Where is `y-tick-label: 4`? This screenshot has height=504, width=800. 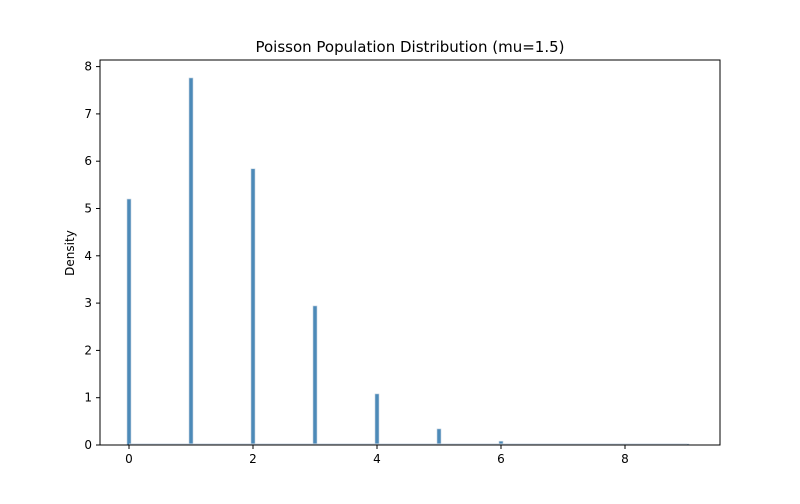
y-tick-label: 4 is located at coordinates (88, 256).